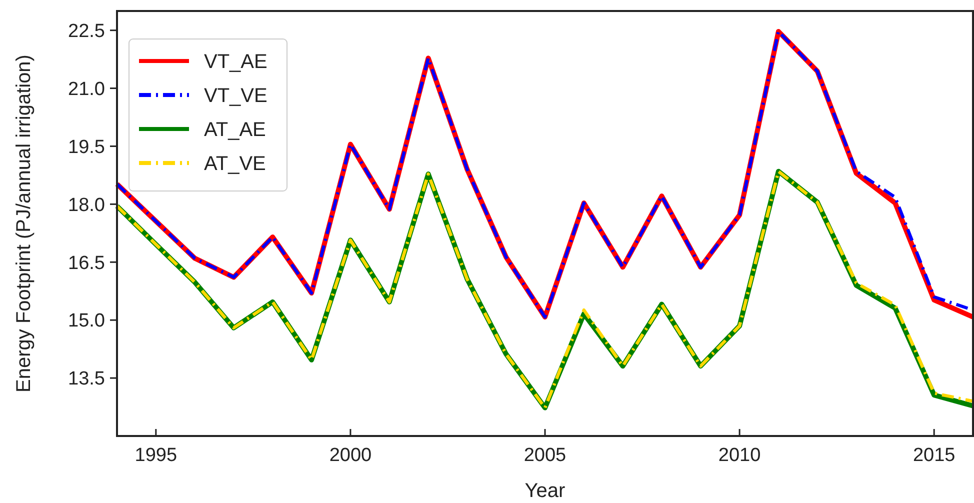 The height and width of the screenshot is (503, 974). Describe the element at coordinates (24, 223) in the screenshot. I see `y-axis-title: Energy Footprint (PJ/annual irrigation)` at that location.